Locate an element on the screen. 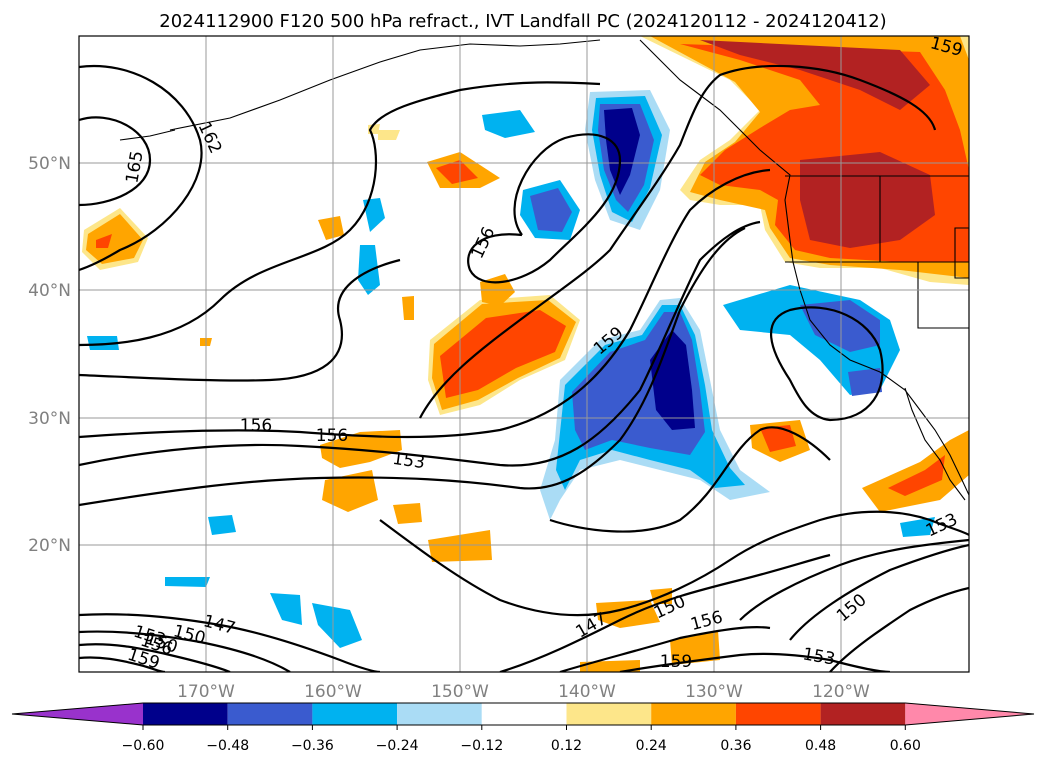  lat-label: 40°N is located at coordinates (49, 291).